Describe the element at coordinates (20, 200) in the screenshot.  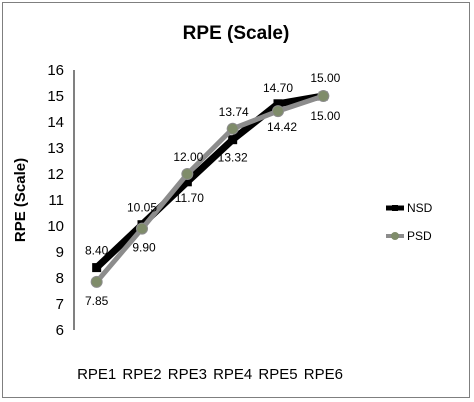
I see `y-axis-label: RPE (Scale)` at that location.